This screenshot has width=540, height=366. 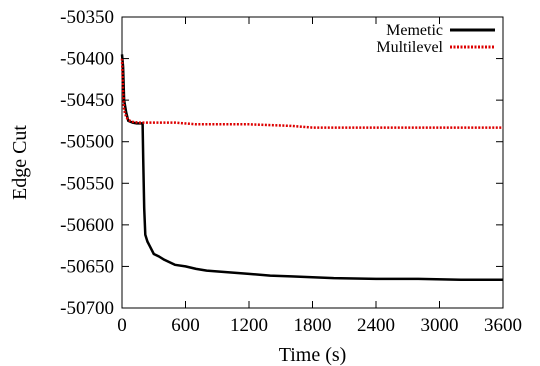 I want to click on y-tick-label: -50700, so click(x=87, y=308).